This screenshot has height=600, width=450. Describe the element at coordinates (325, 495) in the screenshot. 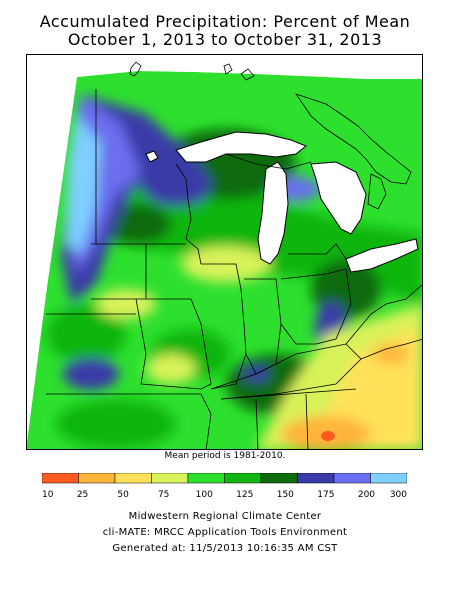

I see `legend-tick-label: 175` at that location.